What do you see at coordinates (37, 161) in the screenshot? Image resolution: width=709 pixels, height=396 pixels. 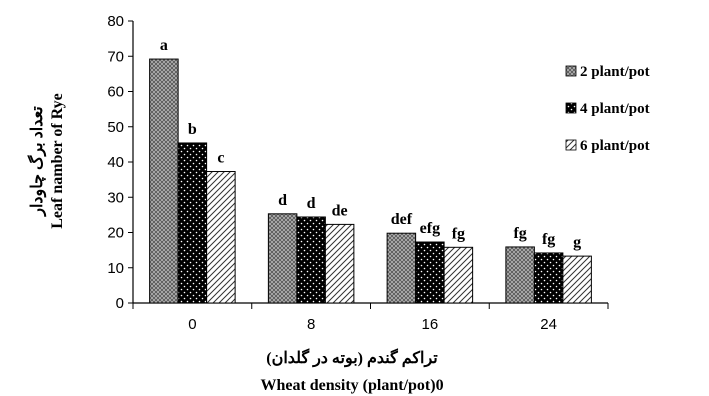 I see `y-axis-title-persian: تعداد برگ چاودار` at bounding box center [37, 161].